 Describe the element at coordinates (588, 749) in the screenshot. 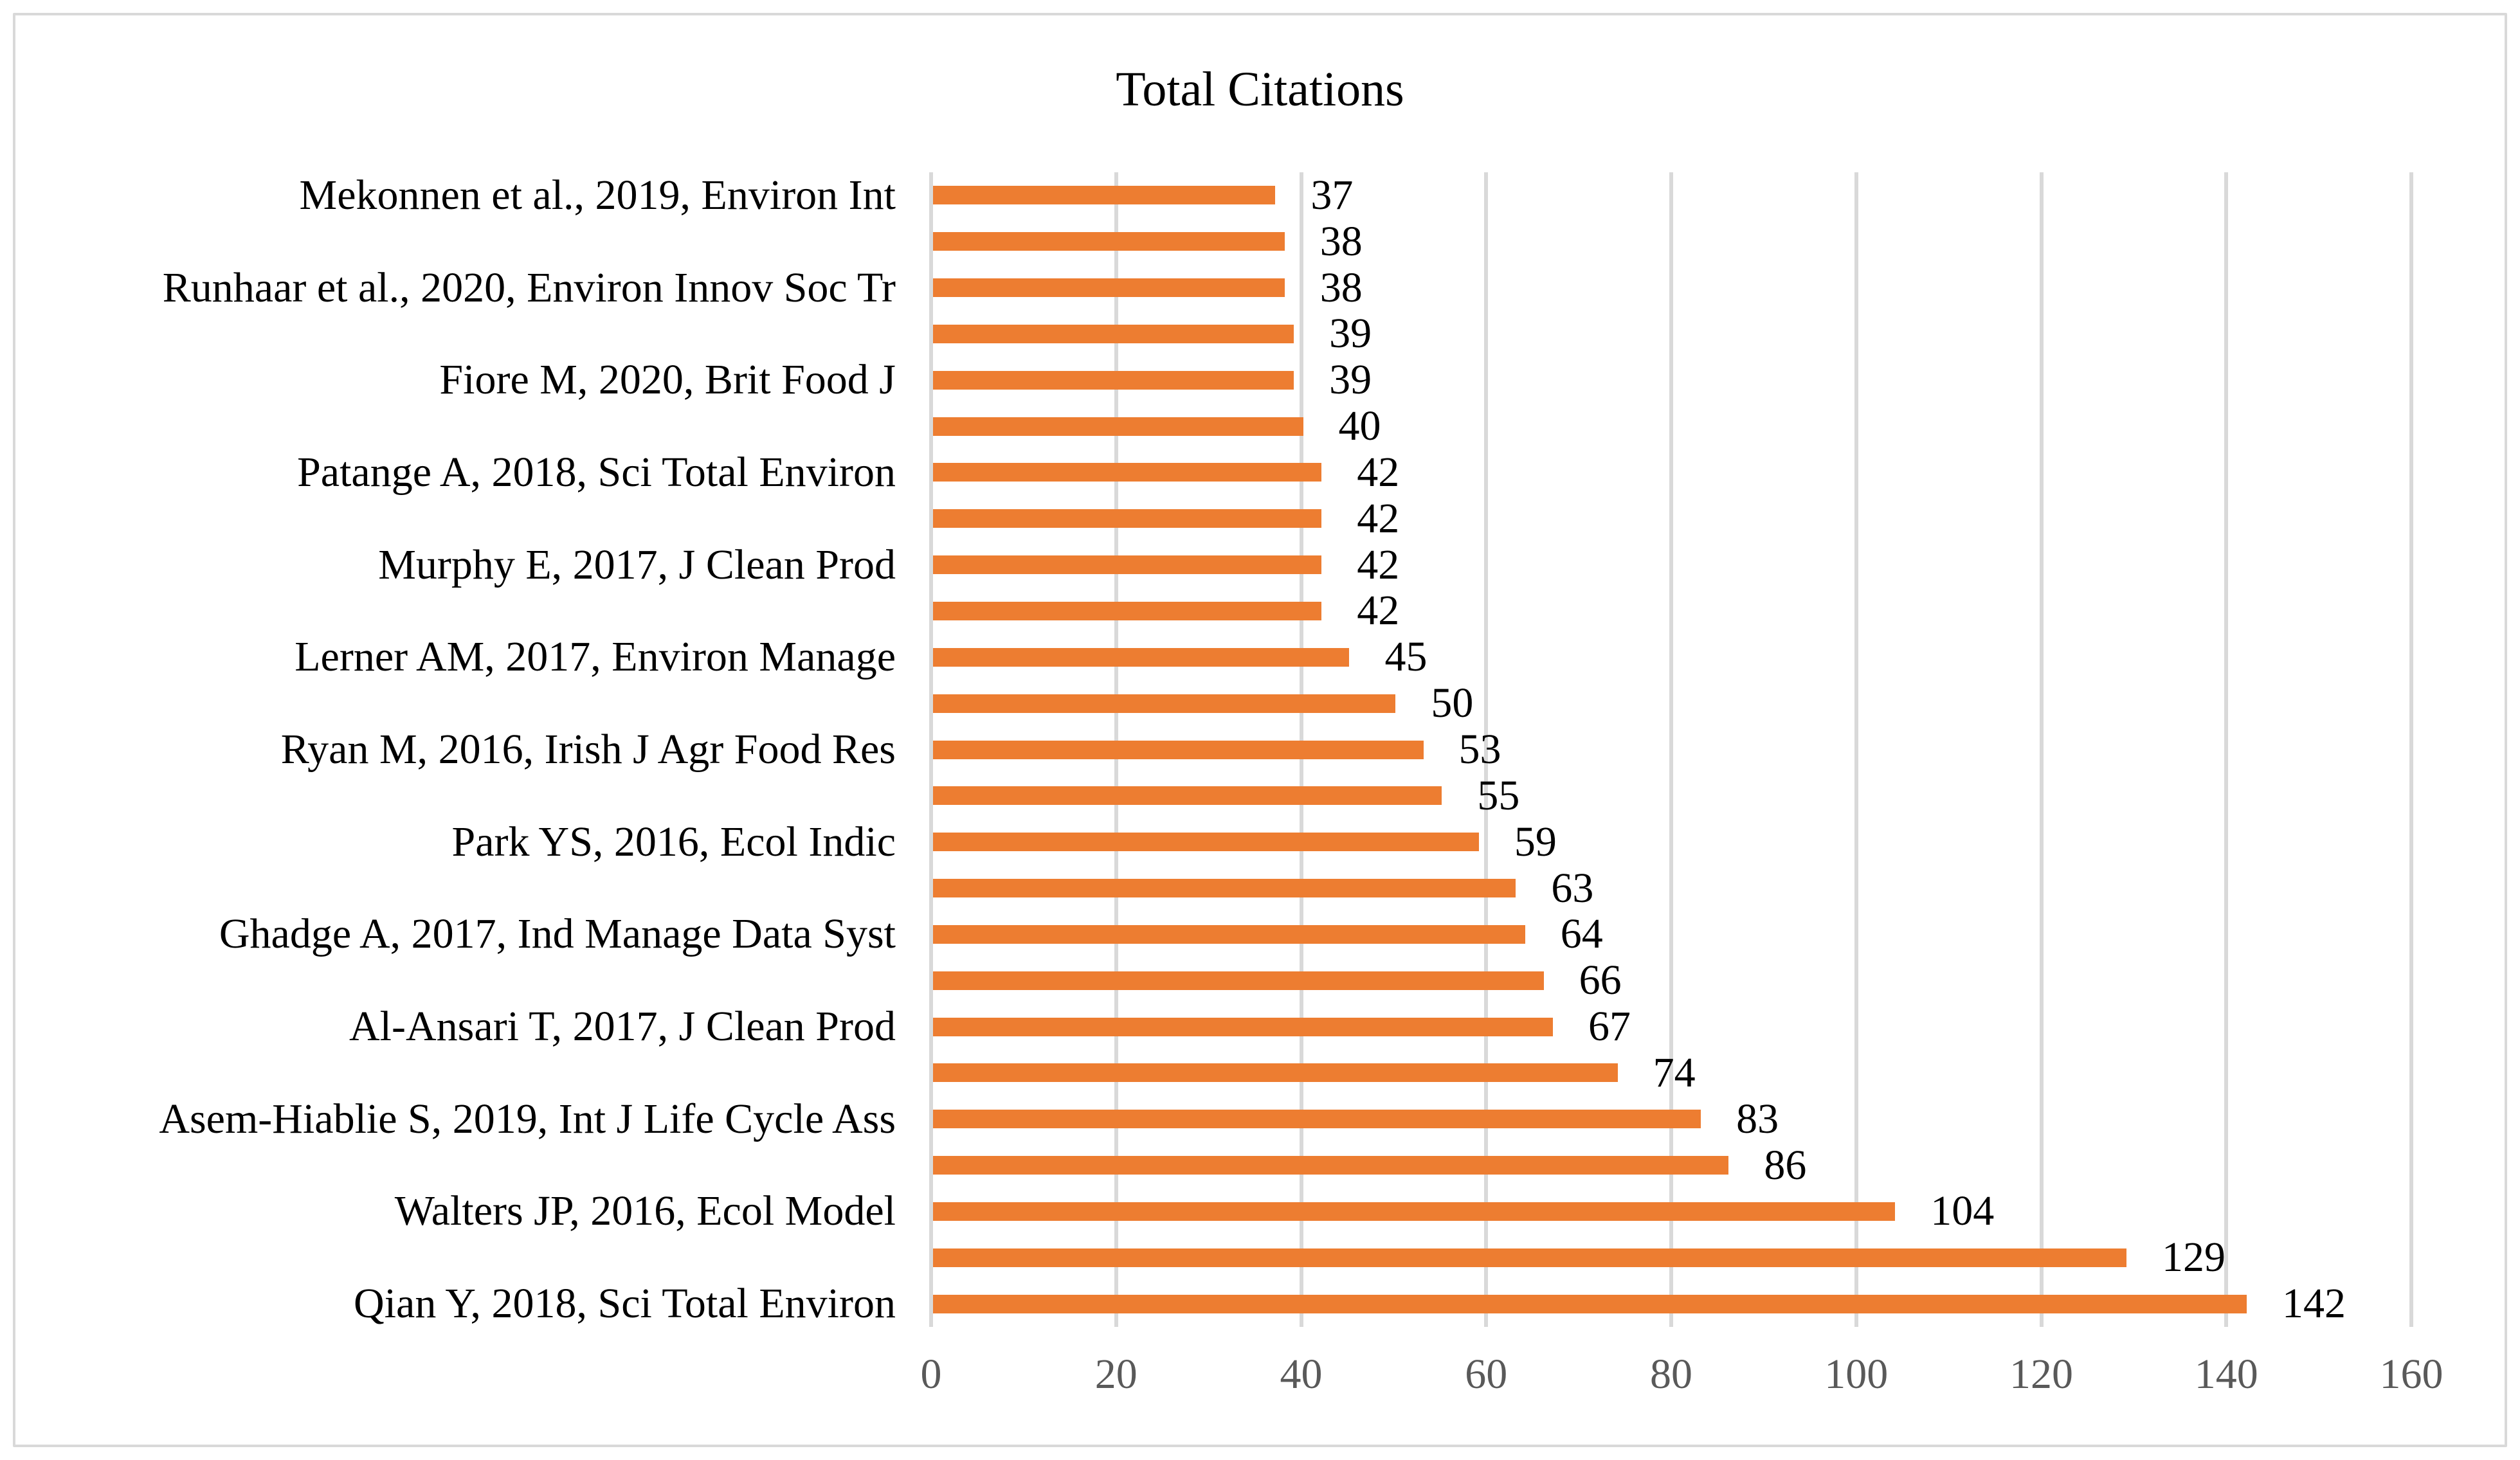

I see `category-label: Ryan M, 2016, Irish J Agr Food Res` at that location.